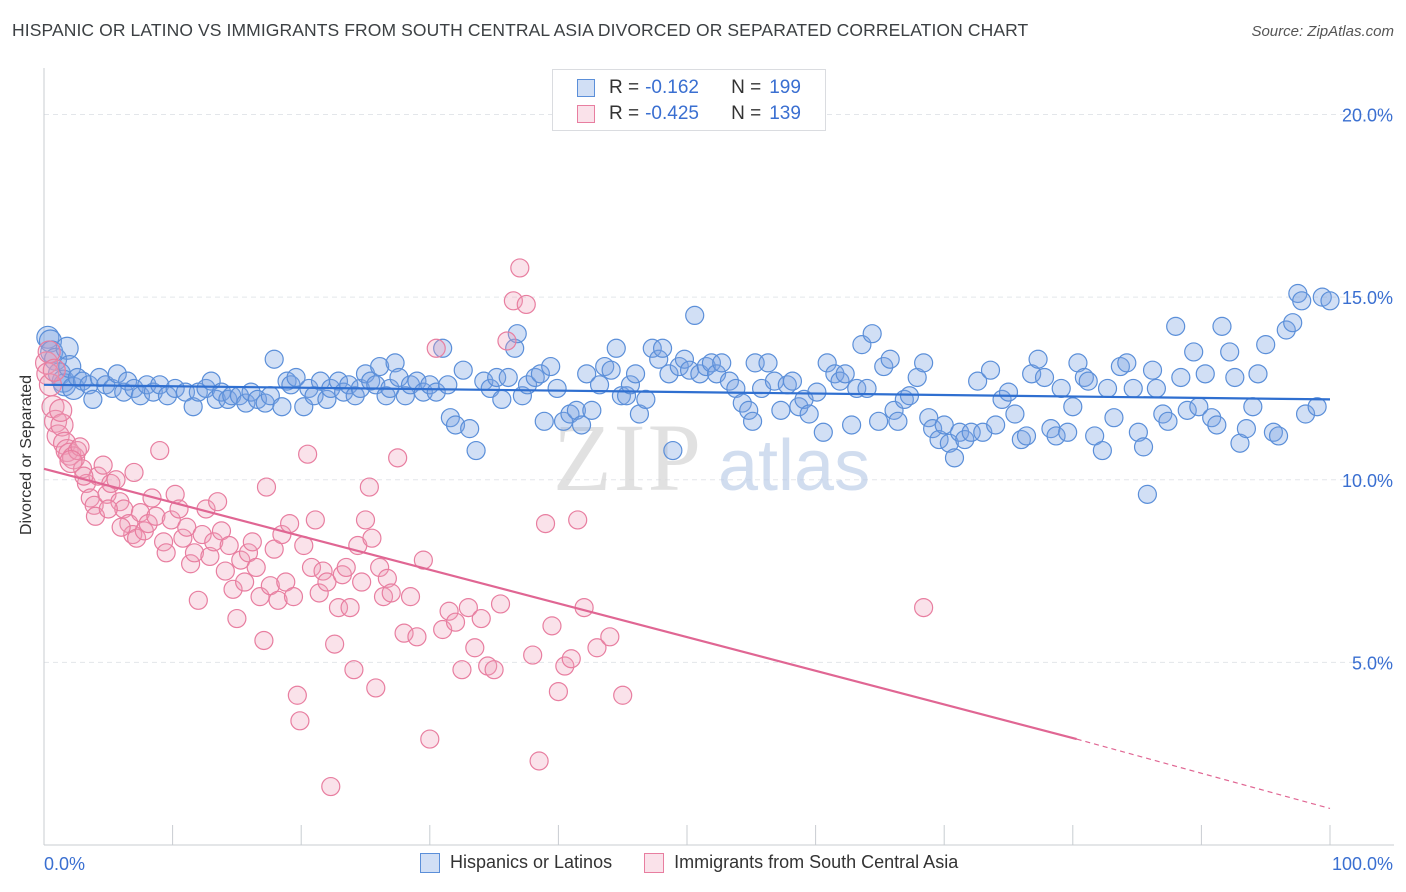 The width and height of the screenshot is (1406, 892). Describe the element at coordinates (687, 392) in the screenshot. I see `trend-line-hispanics` at that location.